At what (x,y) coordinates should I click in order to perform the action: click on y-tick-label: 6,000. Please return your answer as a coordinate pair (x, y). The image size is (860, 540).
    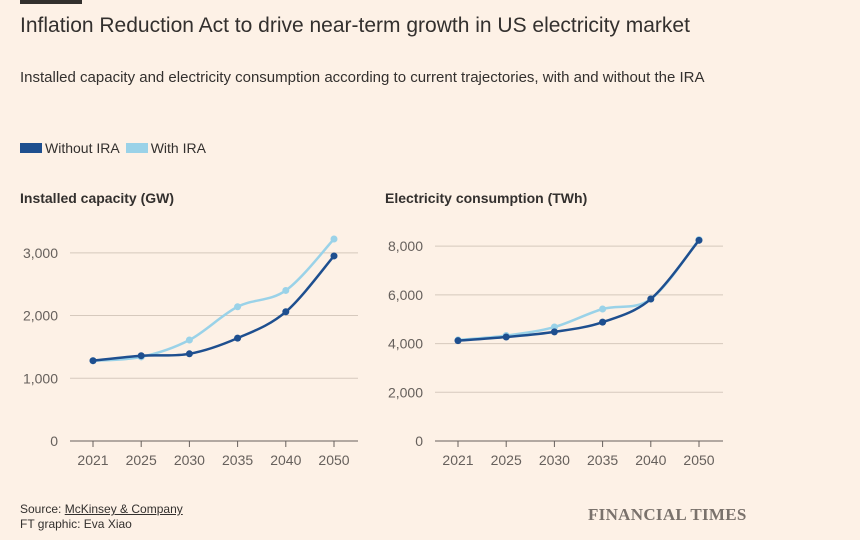
    Looking at the image, I should click on (405, 295).